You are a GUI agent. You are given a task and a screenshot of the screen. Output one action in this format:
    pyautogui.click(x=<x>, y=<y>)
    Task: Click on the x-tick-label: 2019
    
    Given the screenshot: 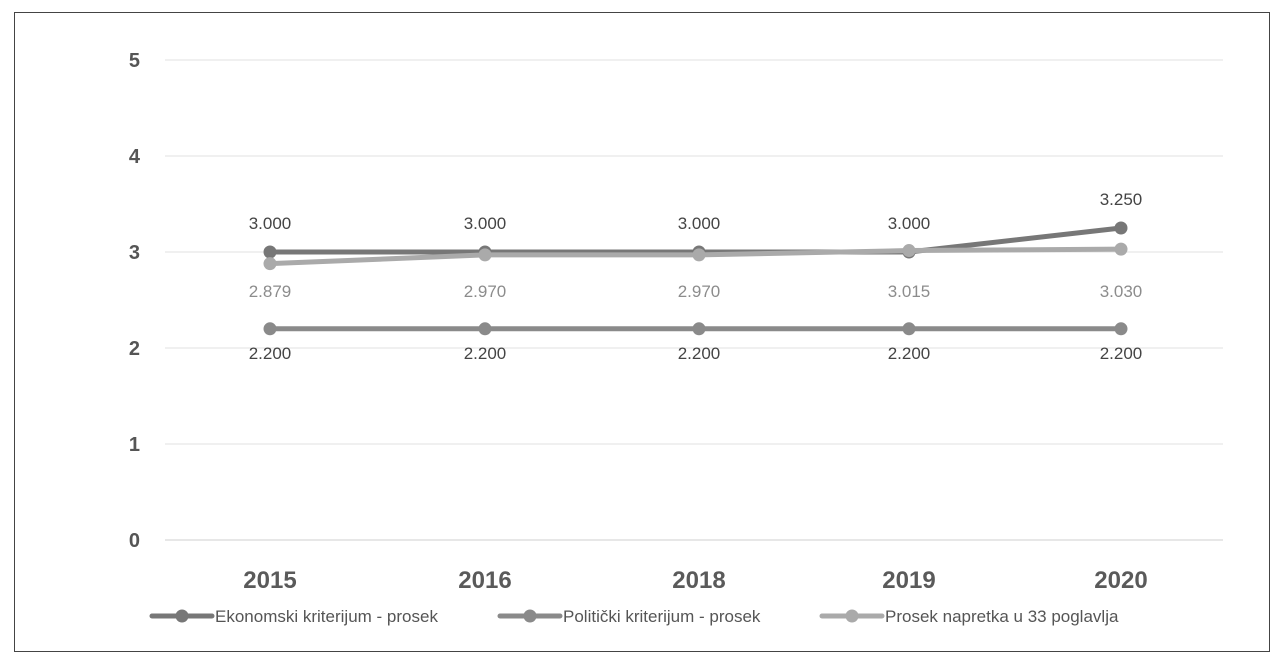 What is the action you would take?
    pyautogui.click(x=908, y=580)
    